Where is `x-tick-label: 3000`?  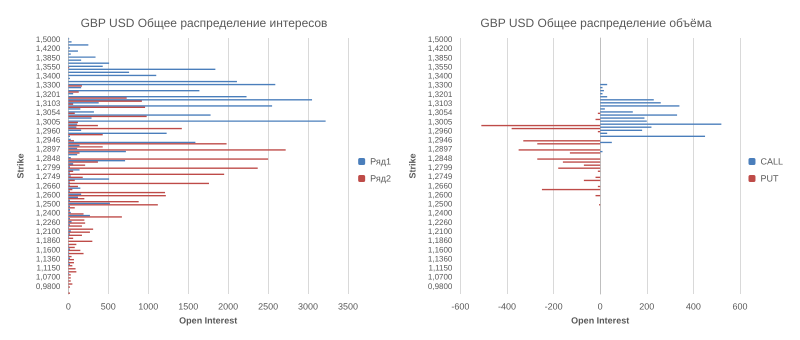
x-tick-label: 3000 is located at coordinates (308, 307).